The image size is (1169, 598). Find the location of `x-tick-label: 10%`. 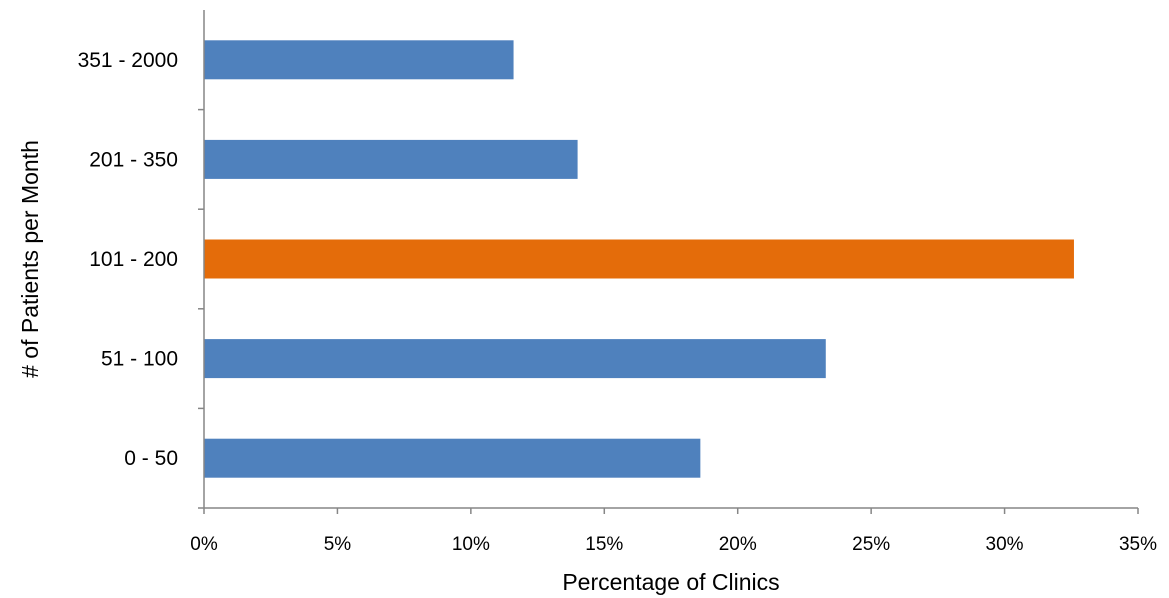

x-tick-label: 10% is located at coordinates (471, 544).